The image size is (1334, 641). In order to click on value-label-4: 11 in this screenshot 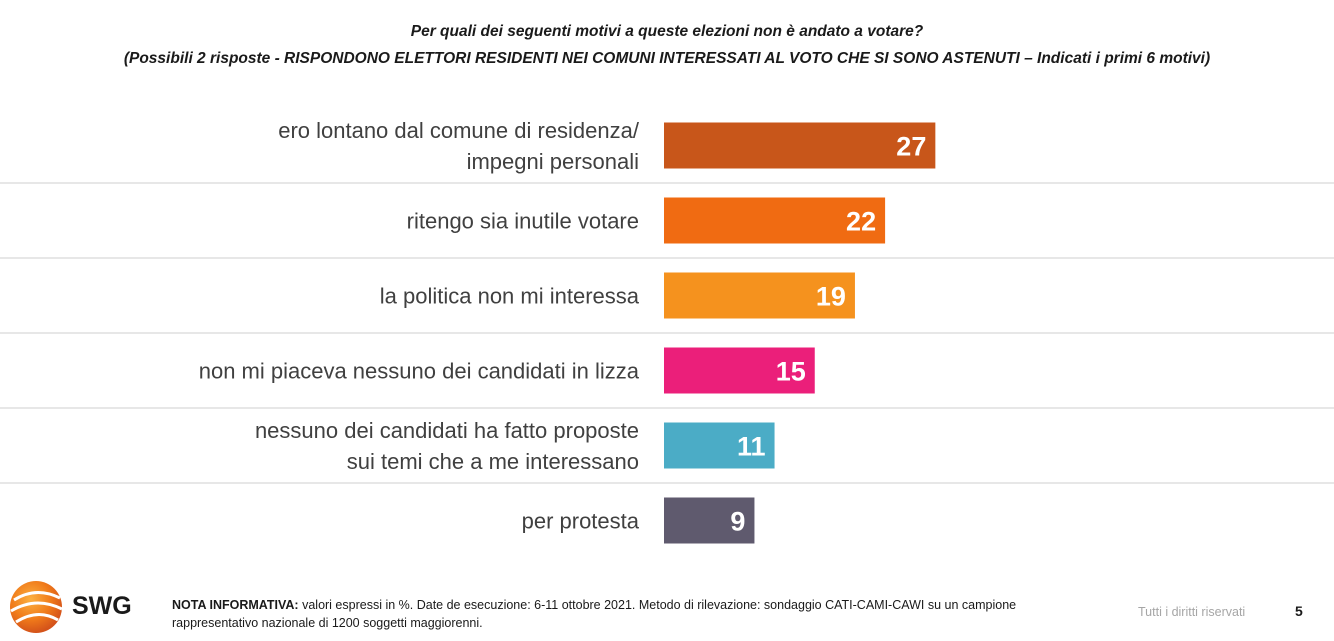, I will do `click(751, 447)`.